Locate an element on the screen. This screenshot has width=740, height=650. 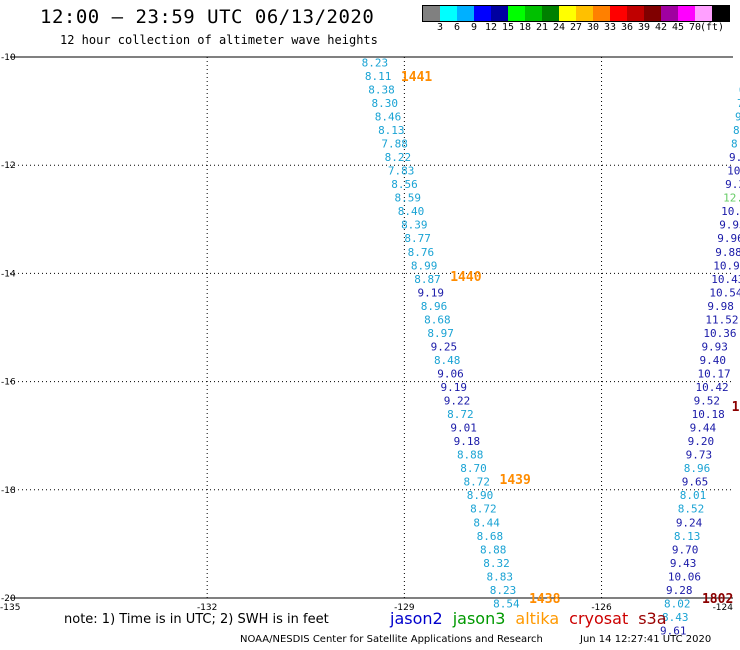
satellite-legend-item: altika is located at coordinates (537, 618).